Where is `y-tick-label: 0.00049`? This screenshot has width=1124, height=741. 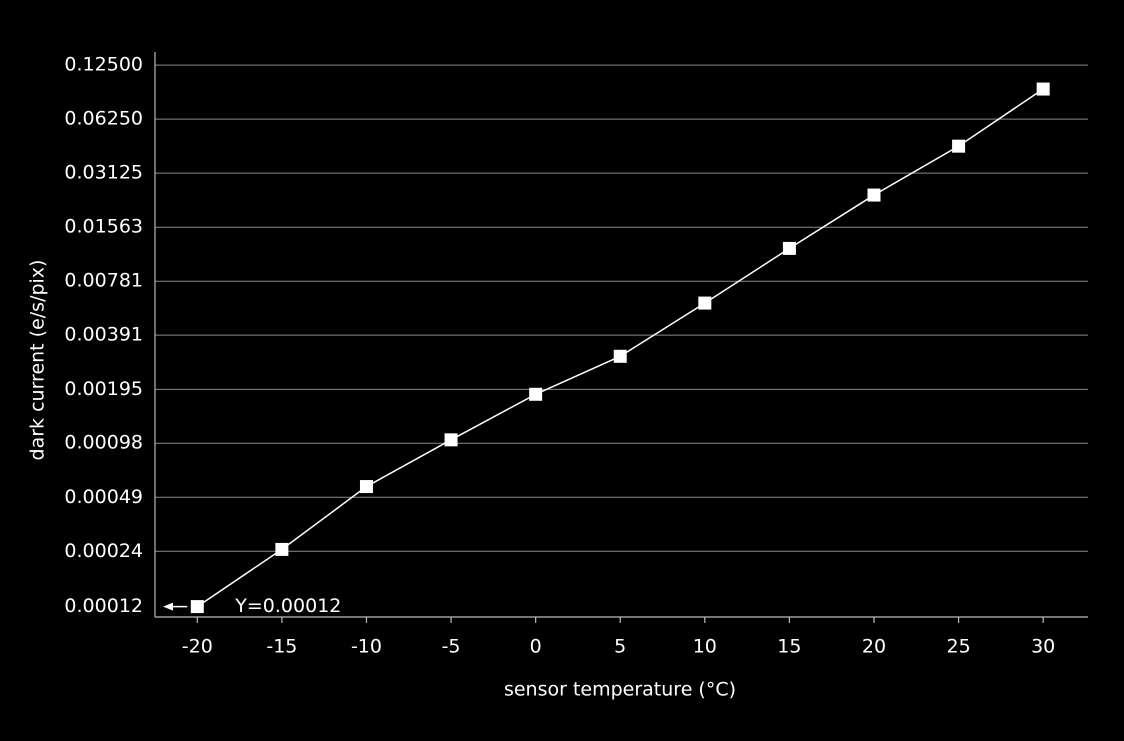 y-tick-label: 0.00049 is located at coordinates (103, 497).